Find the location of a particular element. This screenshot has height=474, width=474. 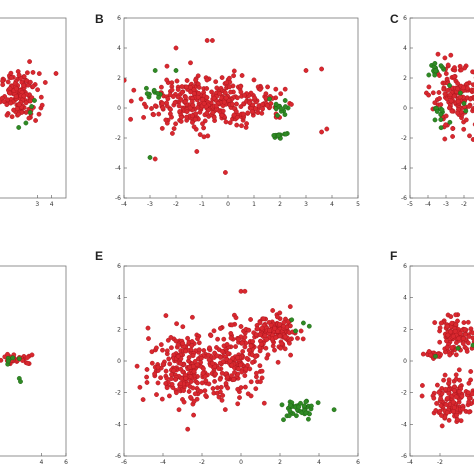

y-tick-label: 0 is located at coordinates (119, 108).